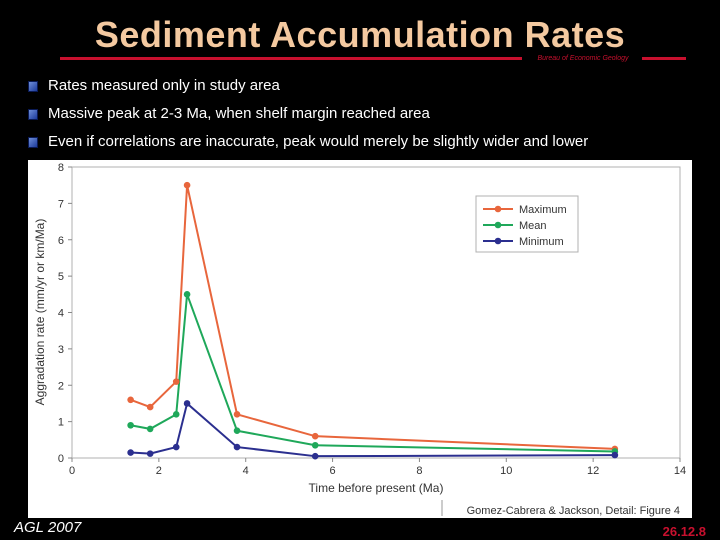 The width and height of the screenshot is (720, 540). What do you see at coordinates (72, 471) in the screenshot?
I see `x-tick-label: 0` at bounding box center [72, 471].